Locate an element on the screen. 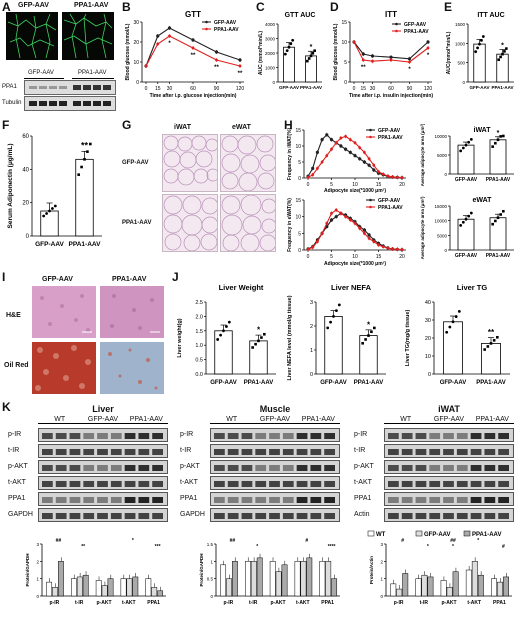 This screenshot has height=618, width=520. chart-title: ITT is located at coordinates (391, 14).